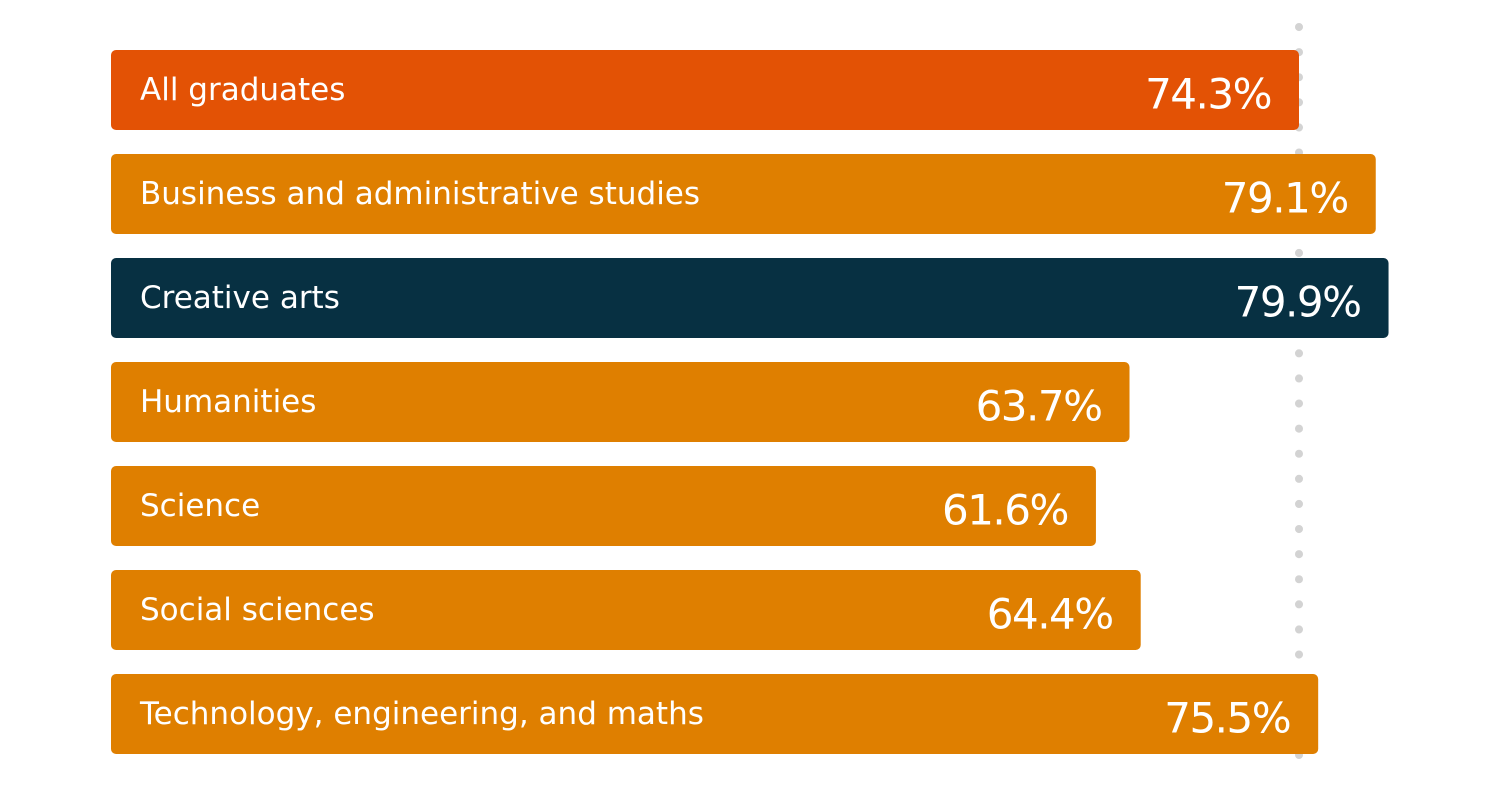 Image resolution: width=1500 pixels, height=802 pixels. I want to click on value-label: 61.6%, so click(1005, 510).